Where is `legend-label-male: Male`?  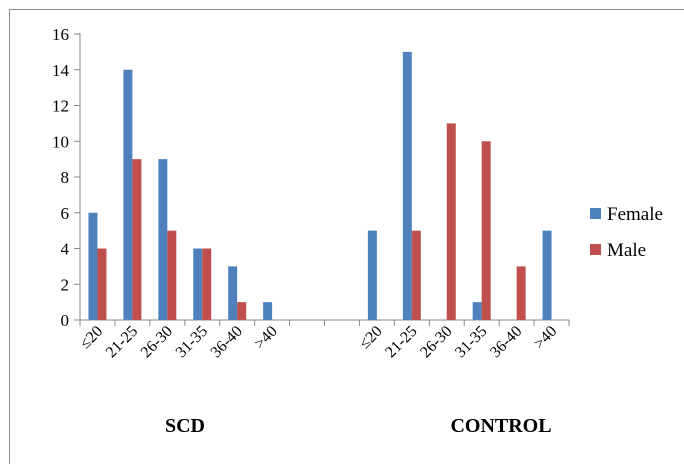
legend-label-male: Male is located at coordinates (626, 250).